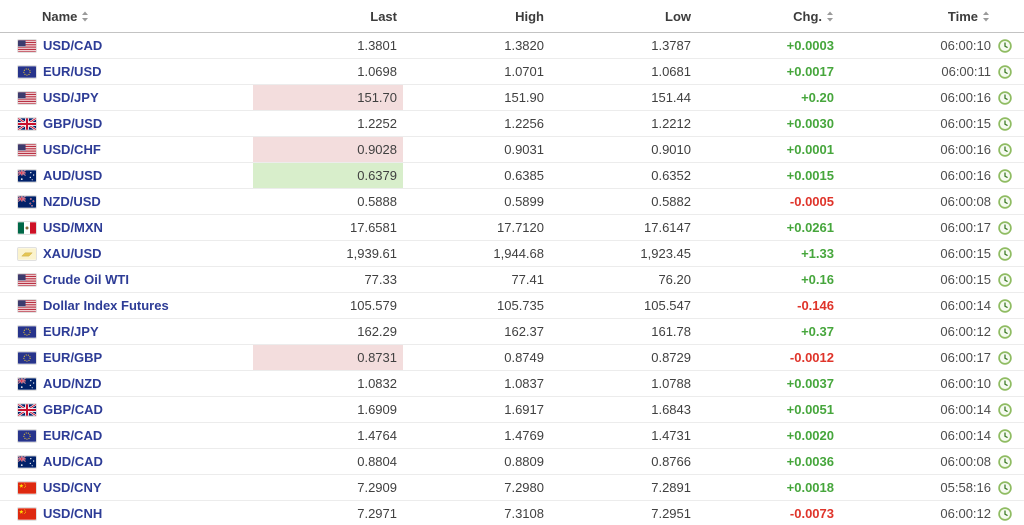 The height and width of the screenshot is (525, 1024). What do you see at coordinates (72, 253) in the screenshot?
I see `pair-link: XAU/USD` at bounding box center [72, 253].